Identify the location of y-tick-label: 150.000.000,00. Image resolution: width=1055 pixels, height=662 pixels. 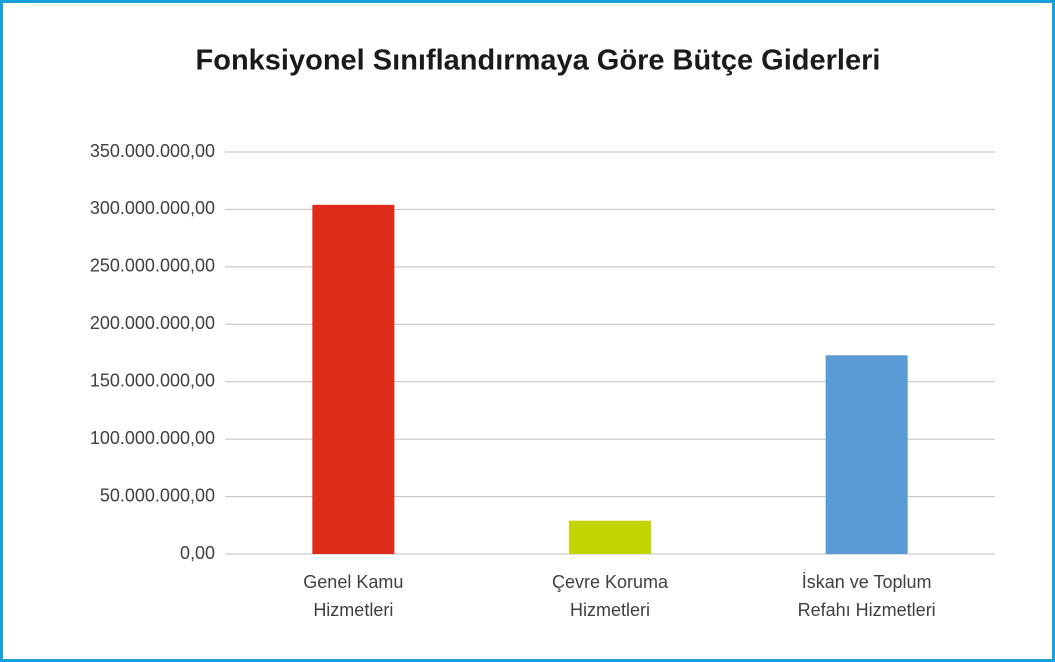
(152, 380).